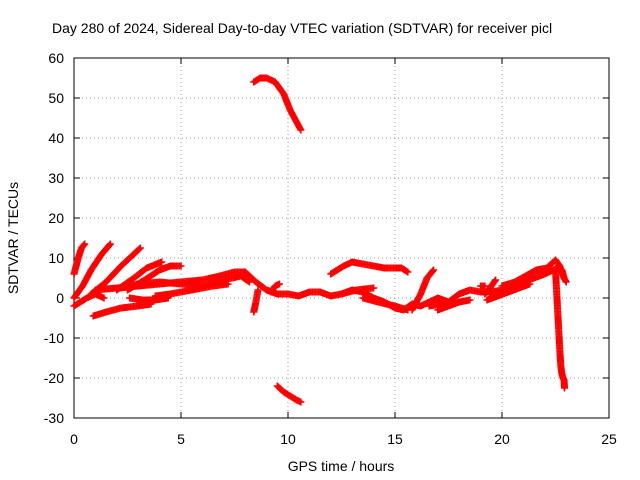 The width and height of the screenshot is (640, 480). What do you see at coordinates (56, 218) in the screenshot?
I see `y-tick-label: 20` at bounding box center [56, 218].